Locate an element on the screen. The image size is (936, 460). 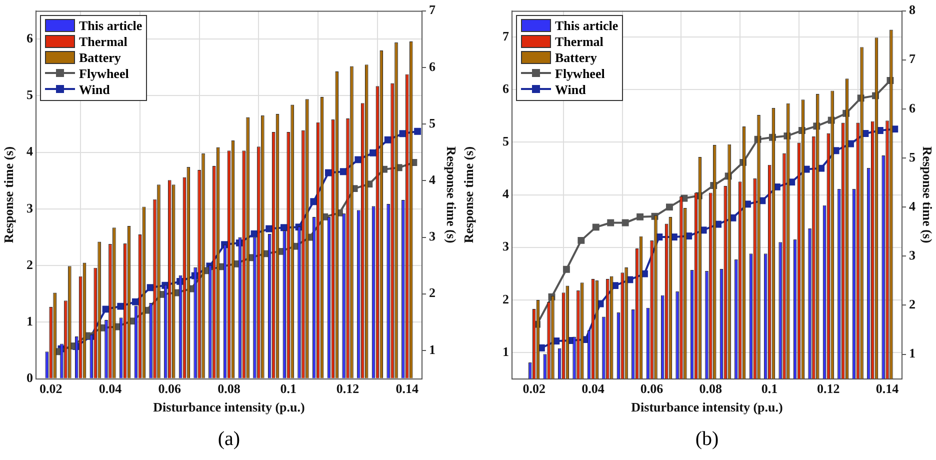
text: (b) is located at coordinates (707, 439).